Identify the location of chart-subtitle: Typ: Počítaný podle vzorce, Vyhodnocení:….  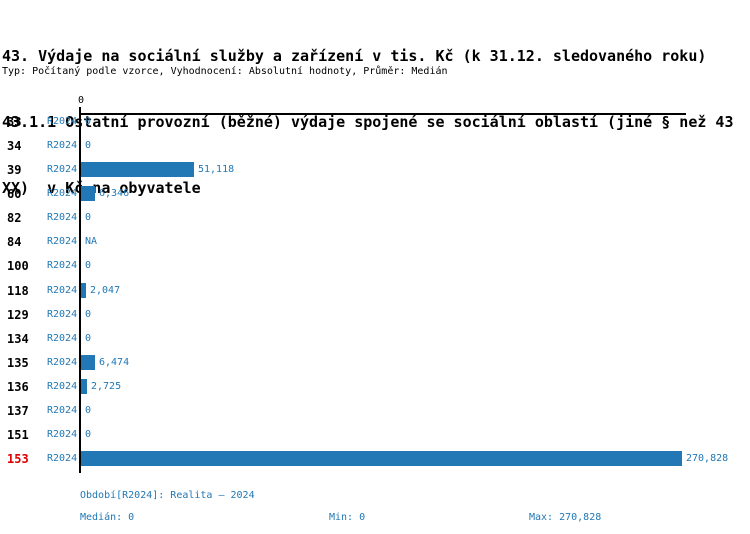
(225, 71).